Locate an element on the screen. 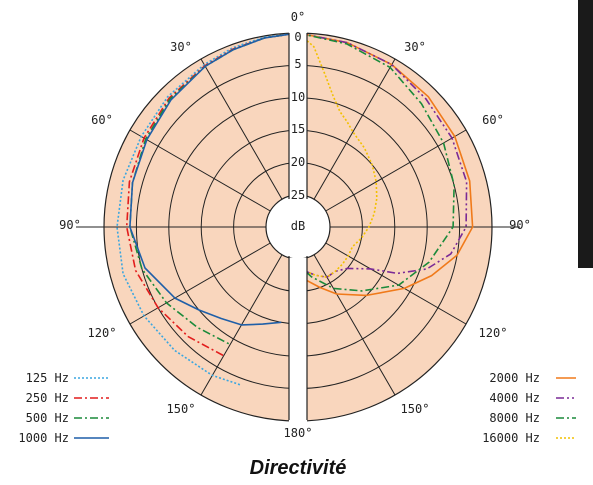 Image resolution: width=593 pixels, height=485 pixels. bottom-slot is located at coordinates (298, 342).